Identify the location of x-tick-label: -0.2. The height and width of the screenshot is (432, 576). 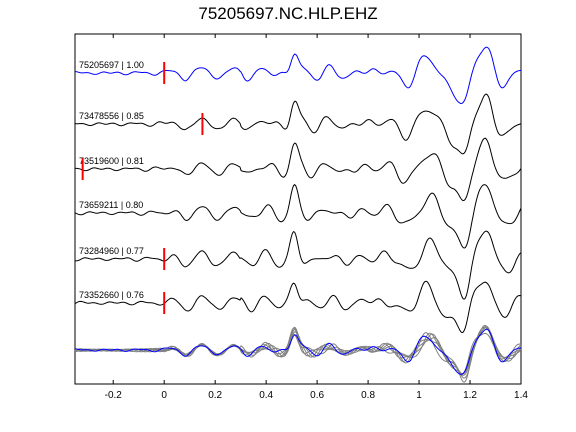
(114, 395).